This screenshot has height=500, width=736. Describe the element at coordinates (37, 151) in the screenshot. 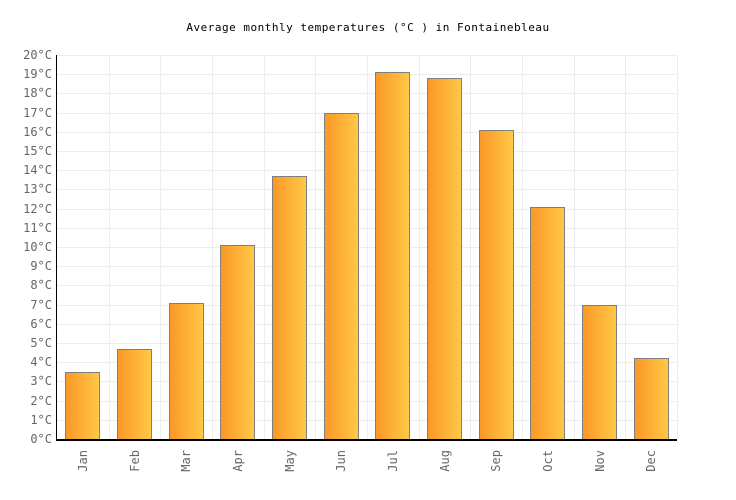

I see `y-tick-label: 15°C` at that location.